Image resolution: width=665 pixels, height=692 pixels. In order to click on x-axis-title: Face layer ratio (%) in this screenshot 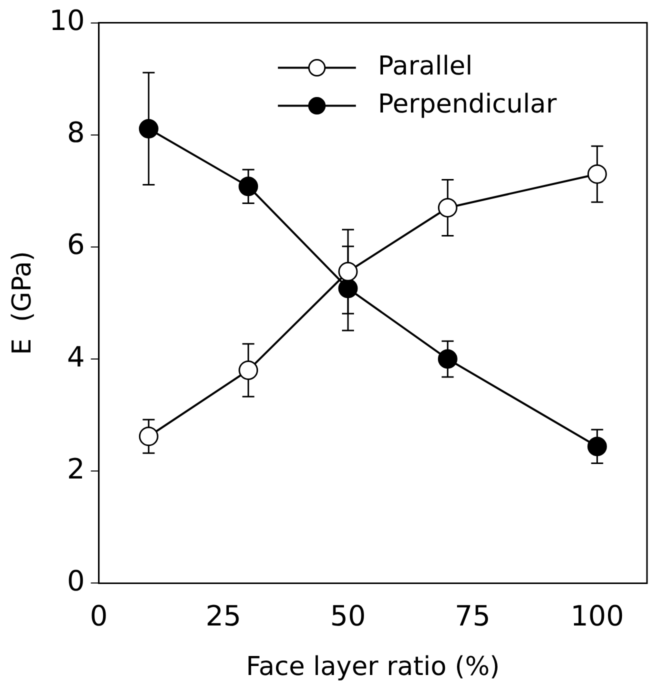, I will do `click(373, 667)`.